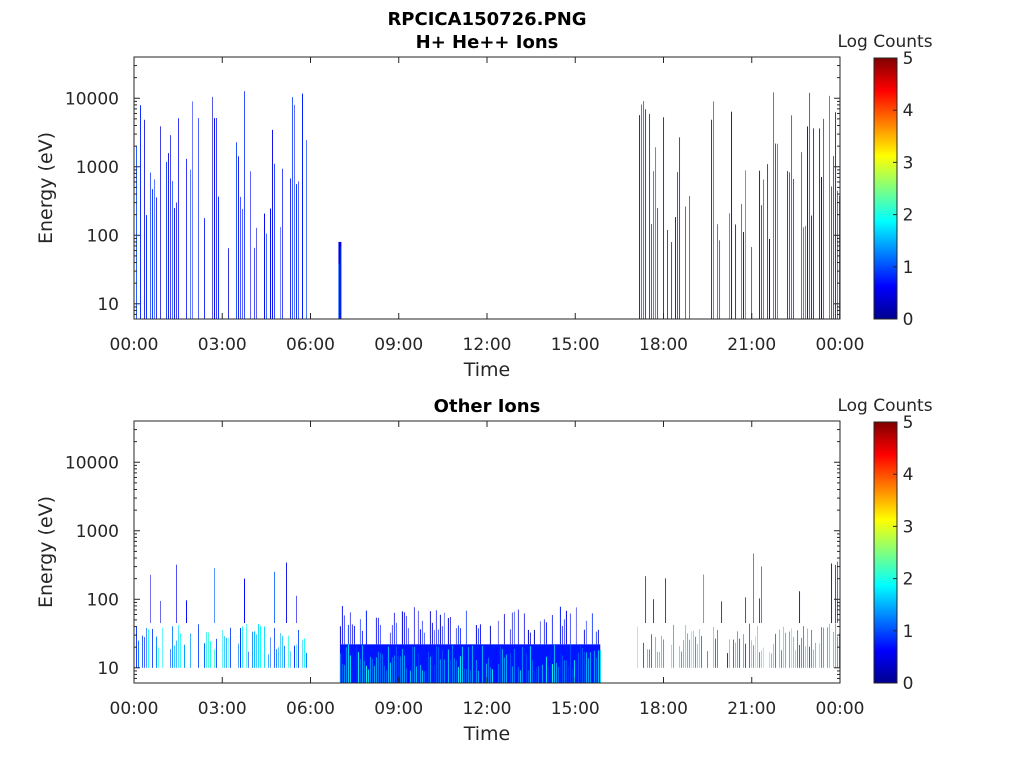  Describe the element at coordinates (398, 345) in the screenshot. I see `x-tick-label: 09:00` at that location.